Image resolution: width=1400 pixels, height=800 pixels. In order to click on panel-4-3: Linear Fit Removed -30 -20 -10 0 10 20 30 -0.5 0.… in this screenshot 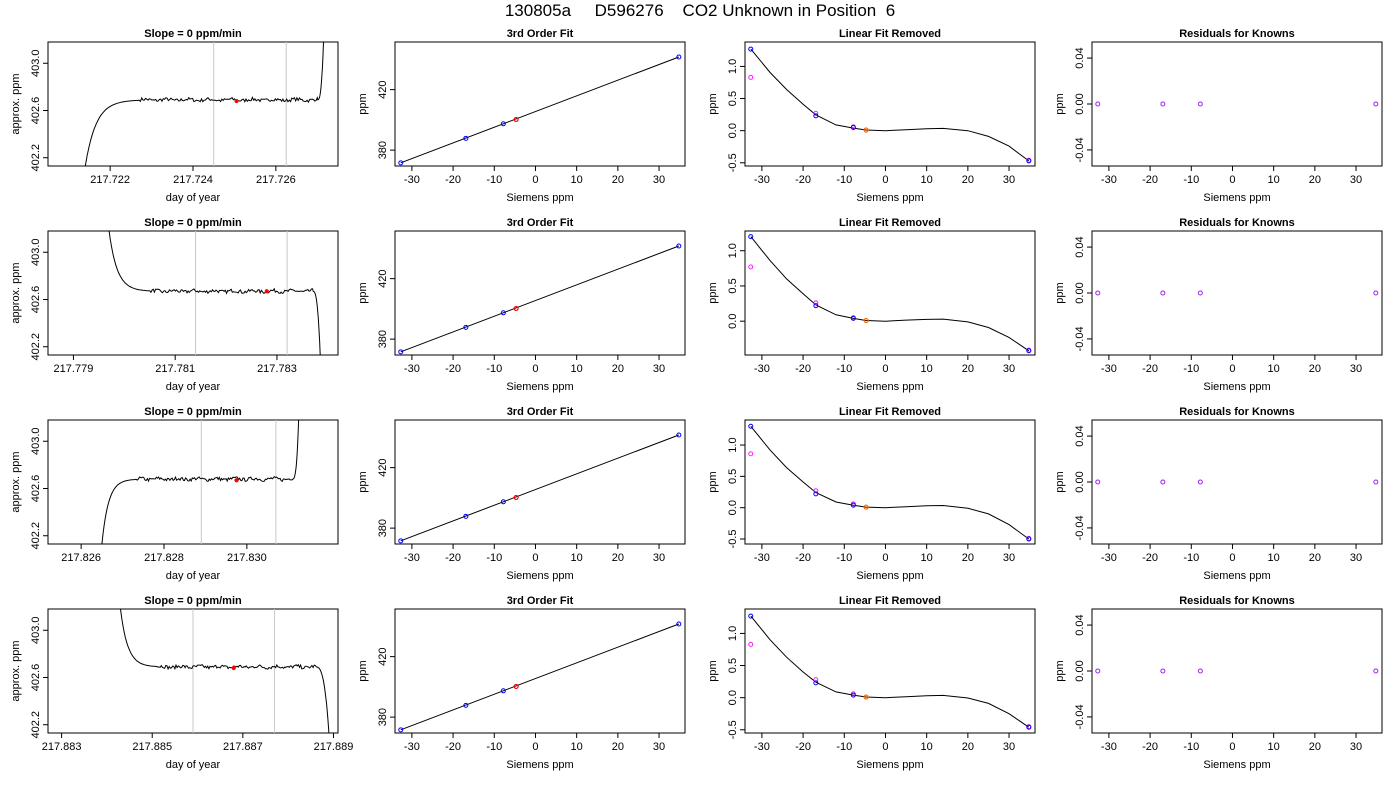, I will do `click(871, 683)`.